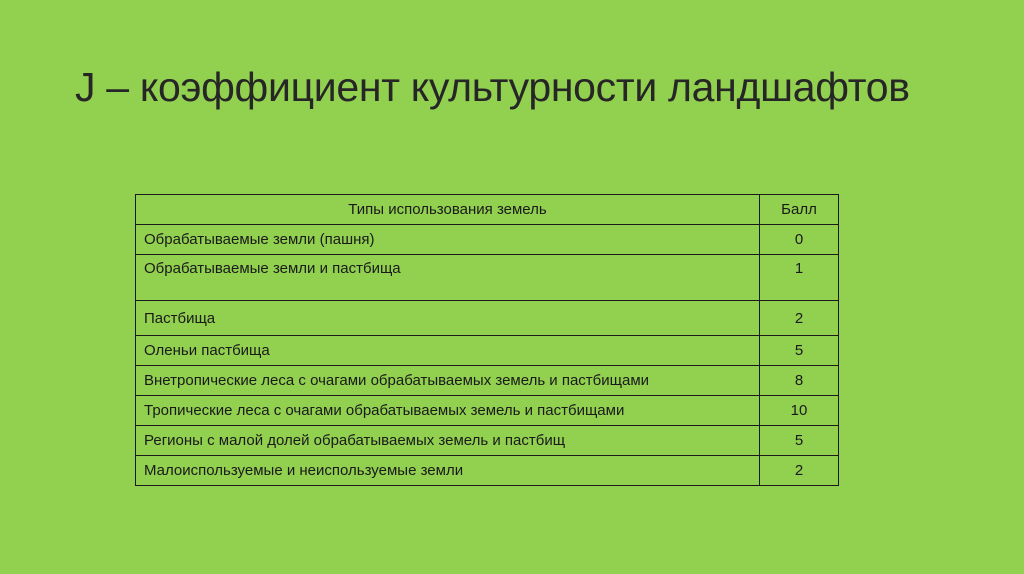 Image resolution: width=1024 pixels, height=574 pixels. I want to click on land-use-type: Малоиспользуемые и неиспользуемые земли, so click(447, 470).